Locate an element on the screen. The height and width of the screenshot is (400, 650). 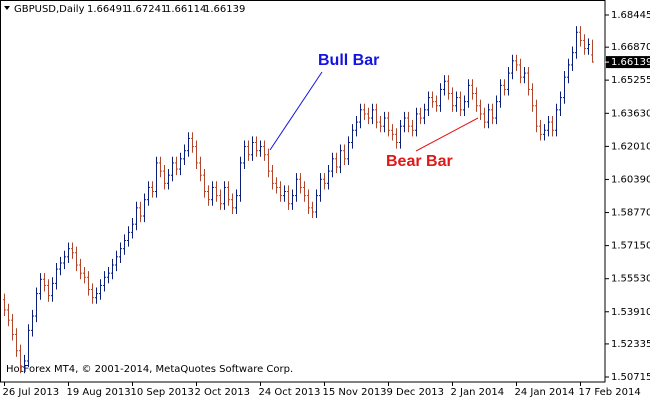
price-label: 1.66139 is located at coordinates (630, 62).